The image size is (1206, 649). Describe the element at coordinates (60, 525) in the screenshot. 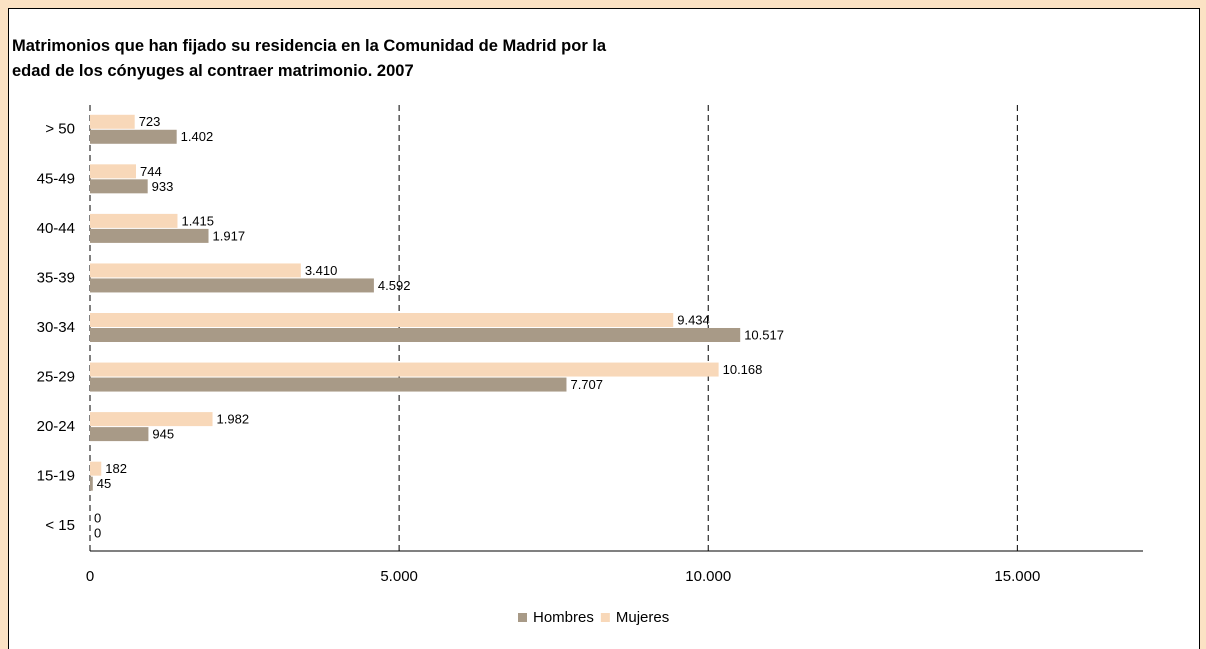

I see `y-tick-label: < 15` at that location.